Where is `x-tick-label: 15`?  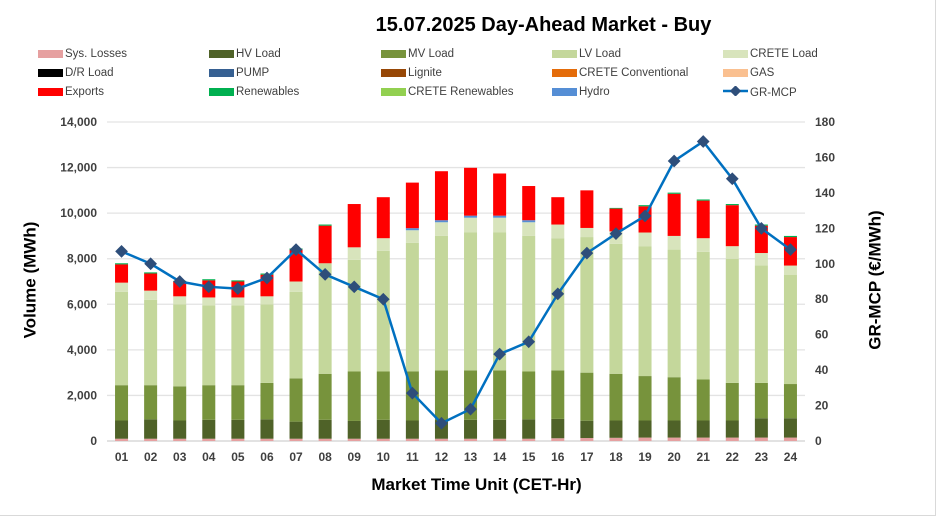
x-tick-label: 15 is located at coordinates (529, 457).